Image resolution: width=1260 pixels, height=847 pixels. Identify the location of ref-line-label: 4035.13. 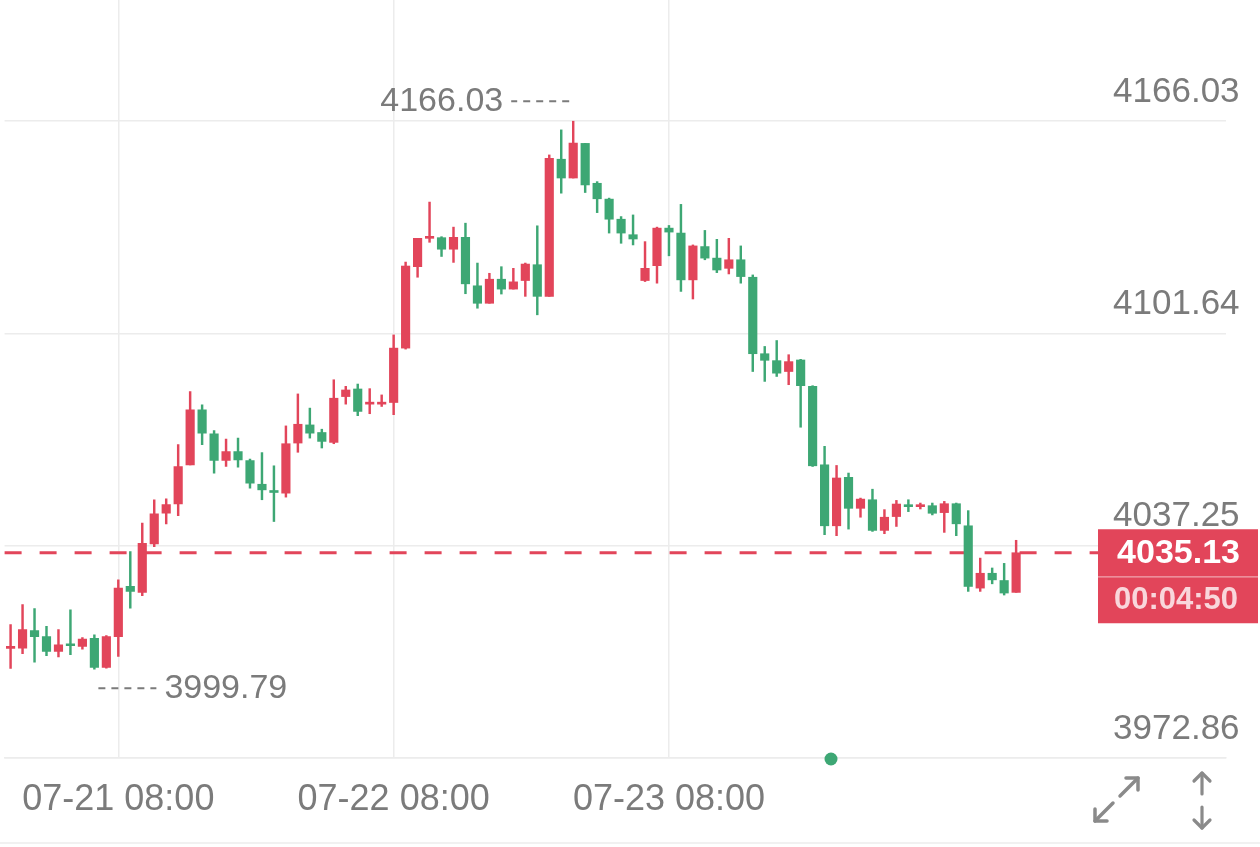
(1178, 551).